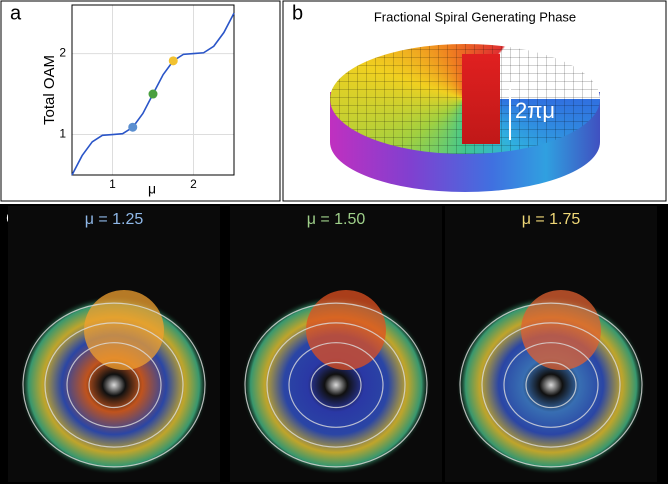  What do you see at coordinates (475, 16) in the screenshot?
I see `phase-title: Fractional Spiral Generating Phase` at bounding box center [475, 16].